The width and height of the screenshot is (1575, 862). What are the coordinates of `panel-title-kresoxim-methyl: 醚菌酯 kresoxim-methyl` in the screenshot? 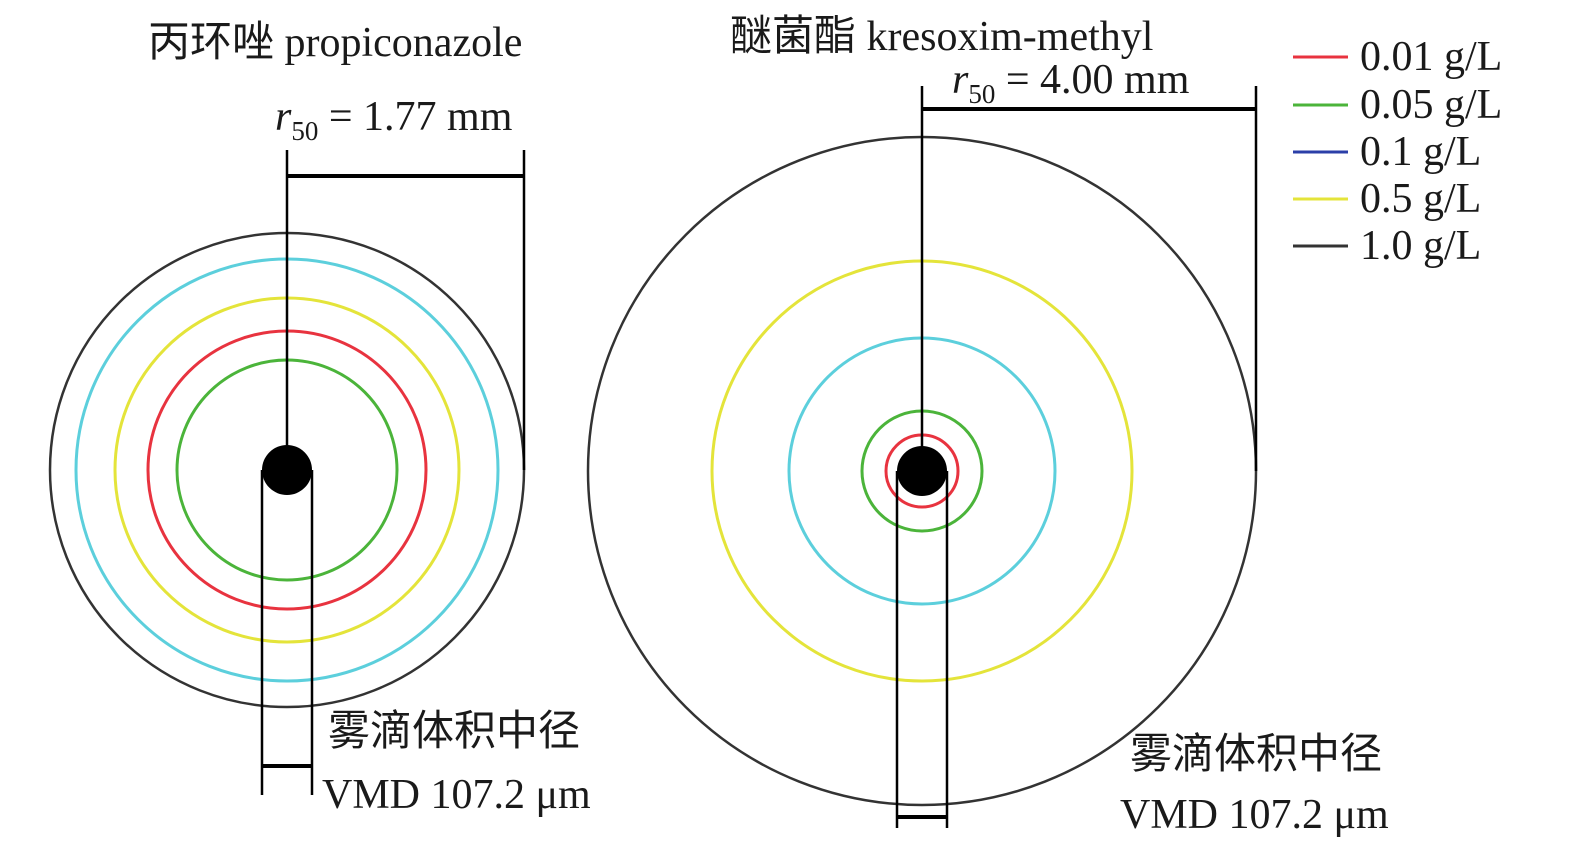 It's located at (941, 37).